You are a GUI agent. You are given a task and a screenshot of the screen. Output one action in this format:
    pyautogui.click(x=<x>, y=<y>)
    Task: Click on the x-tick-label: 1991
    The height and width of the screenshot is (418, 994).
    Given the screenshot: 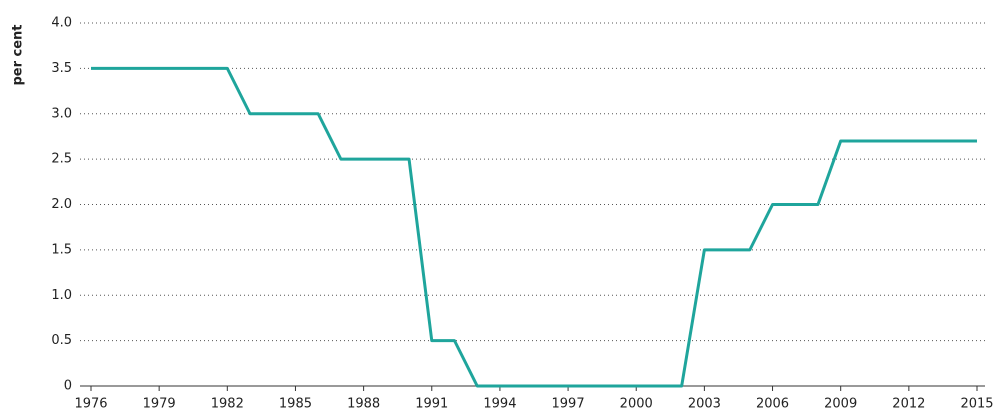 What is the action you would take?
    pyautogui.click(x=431, y=404)
    